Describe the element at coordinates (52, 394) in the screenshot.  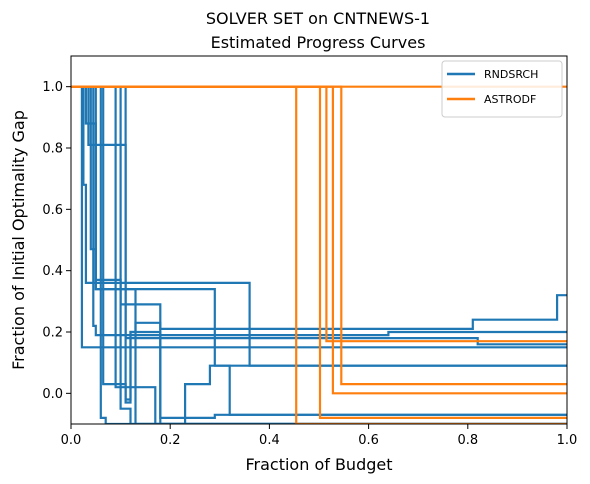
I see `y-tick-label: 0.0` at that location.